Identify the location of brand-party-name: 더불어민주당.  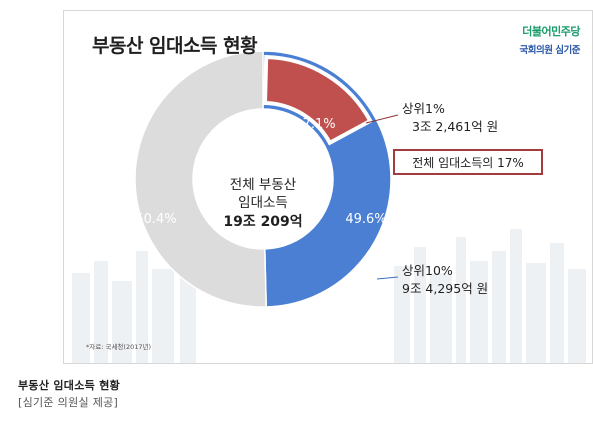
(551, 31).